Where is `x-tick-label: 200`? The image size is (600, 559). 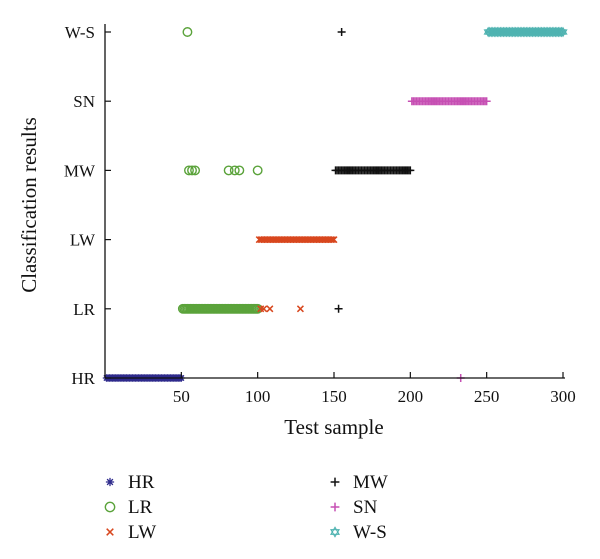
x-tick-label: 200 is located at coordinates (411, 396).